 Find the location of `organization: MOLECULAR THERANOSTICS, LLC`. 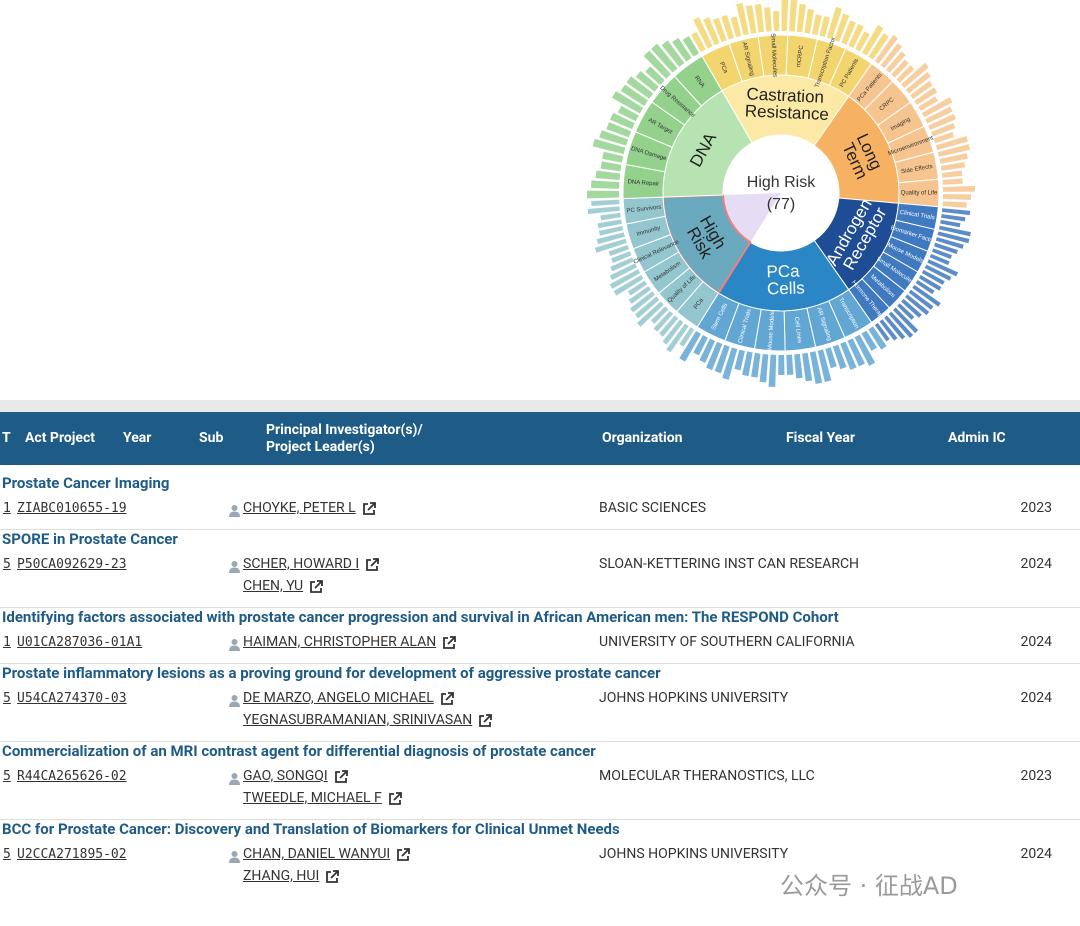

organization: MOLECULAR THERANOSTICS, LLC is located at coordinates (707, 776).